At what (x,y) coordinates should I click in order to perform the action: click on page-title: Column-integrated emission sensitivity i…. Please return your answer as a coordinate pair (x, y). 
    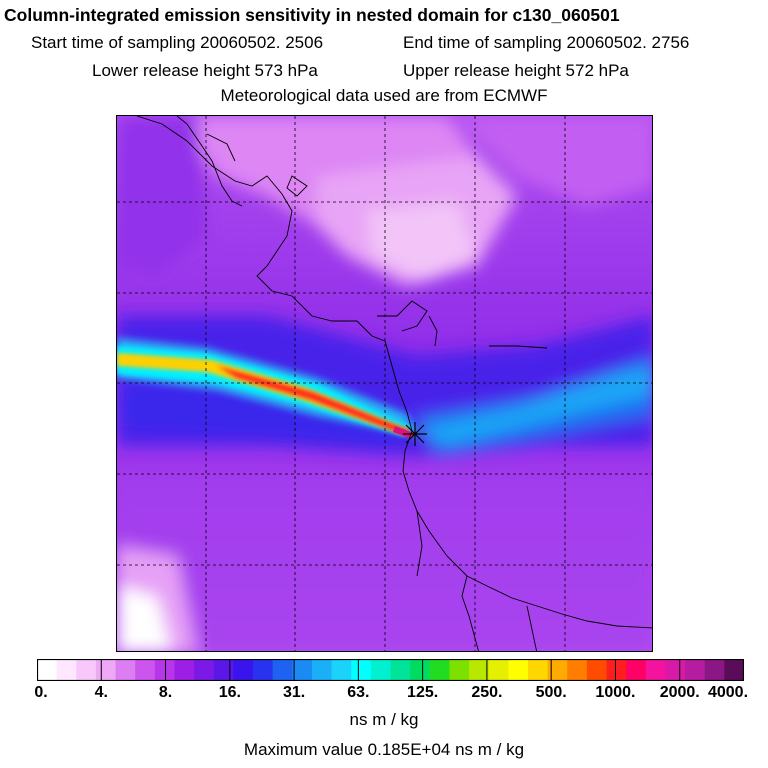
    Looking at the image, I should click on (312, 15).